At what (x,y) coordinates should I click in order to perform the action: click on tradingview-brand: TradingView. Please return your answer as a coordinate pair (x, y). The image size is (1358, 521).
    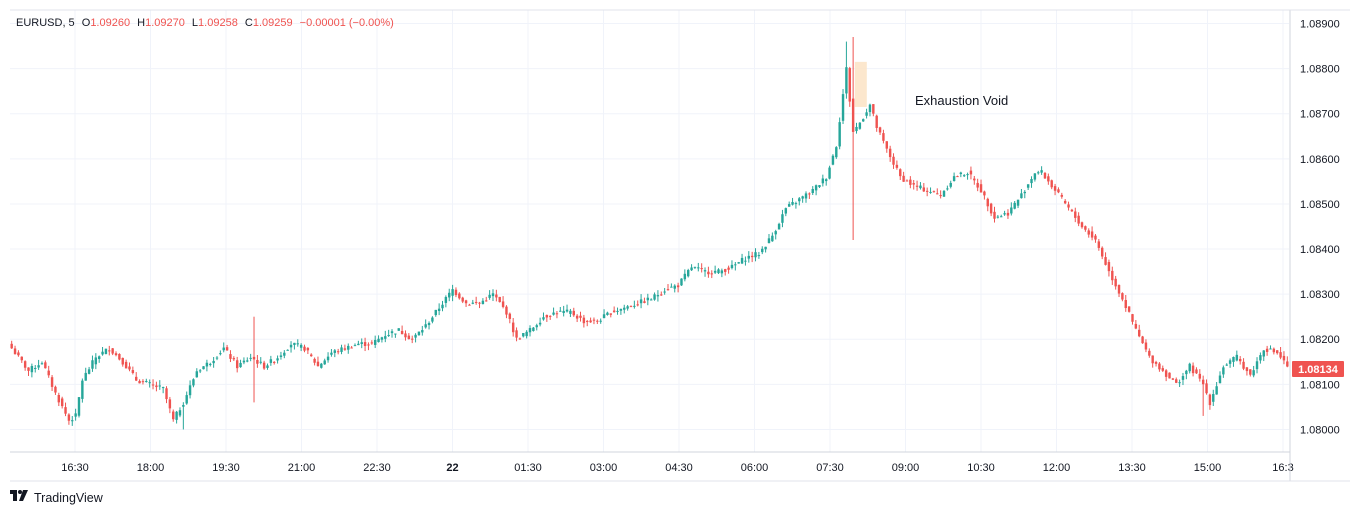
    Looking at the image, I should click on (56, 497).